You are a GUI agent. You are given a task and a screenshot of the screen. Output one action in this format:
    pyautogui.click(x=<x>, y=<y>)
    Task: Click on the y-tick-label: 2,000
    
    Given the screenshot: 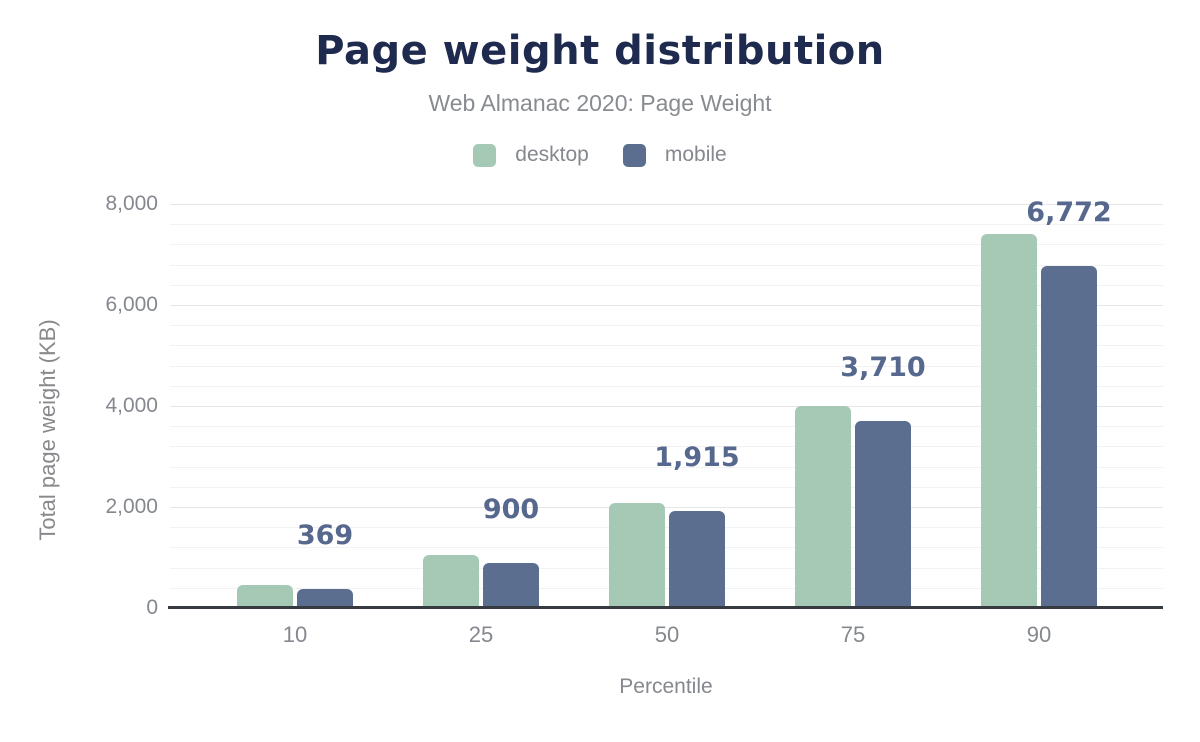 What is the action you would take?
    pyautogui.click(x=131, y=506)
    